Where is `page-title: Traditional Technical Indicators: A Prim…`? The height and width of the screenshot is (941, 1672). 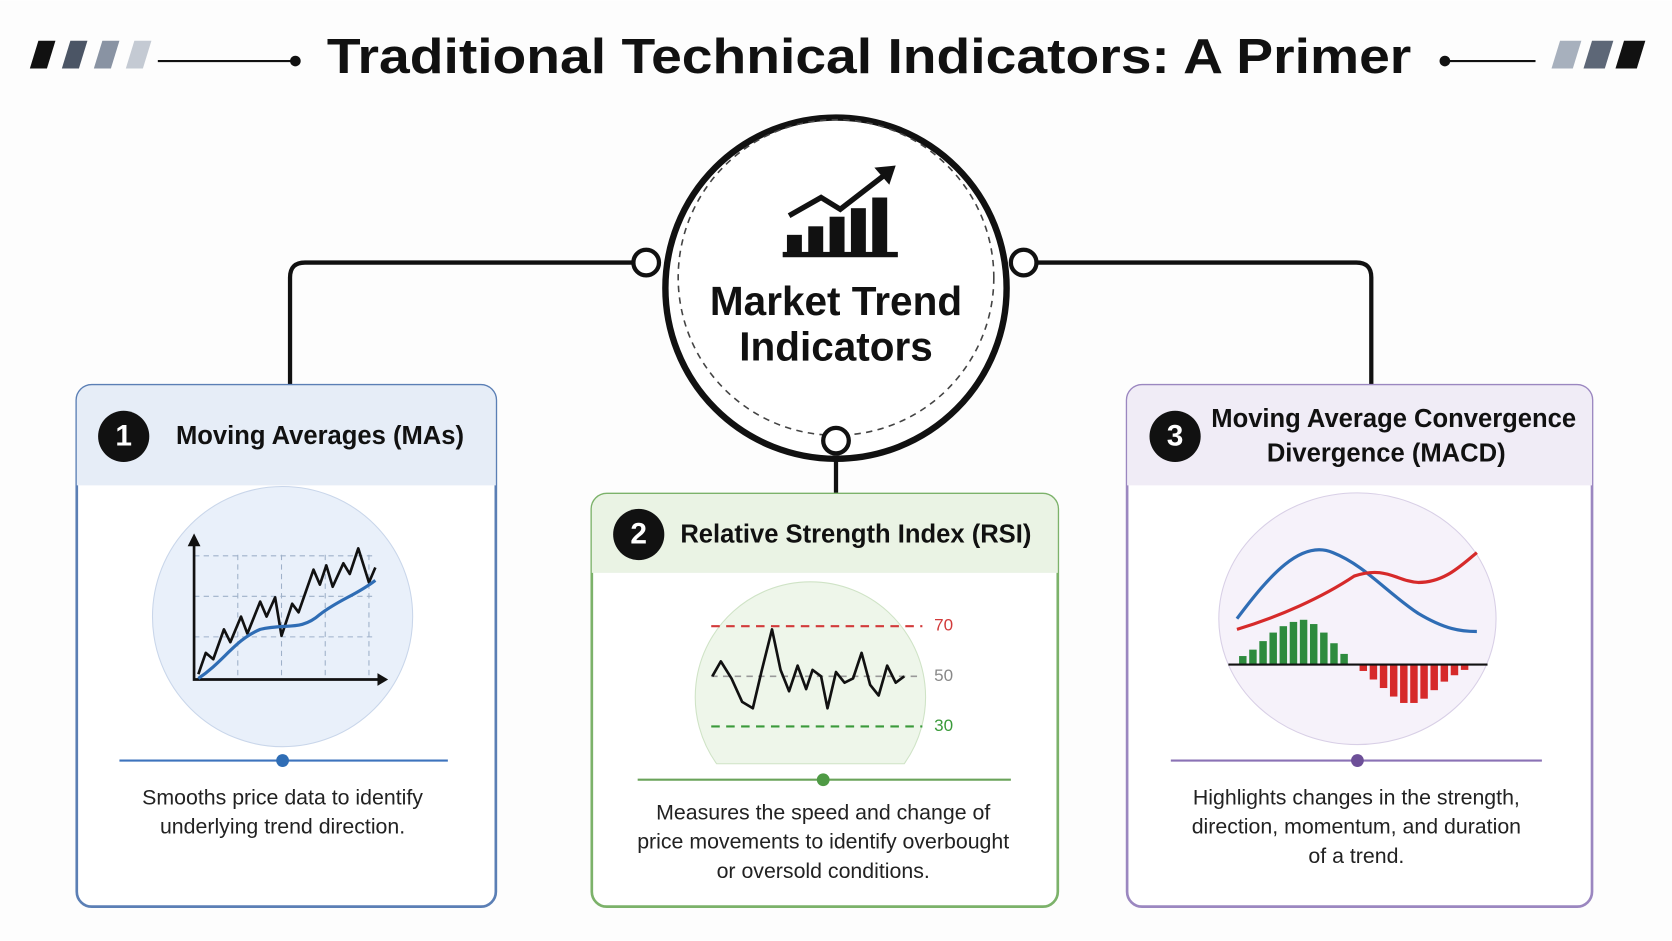
page-title: Traditional Technical Indicators: A Prim… is located at coordinates (869, 57).